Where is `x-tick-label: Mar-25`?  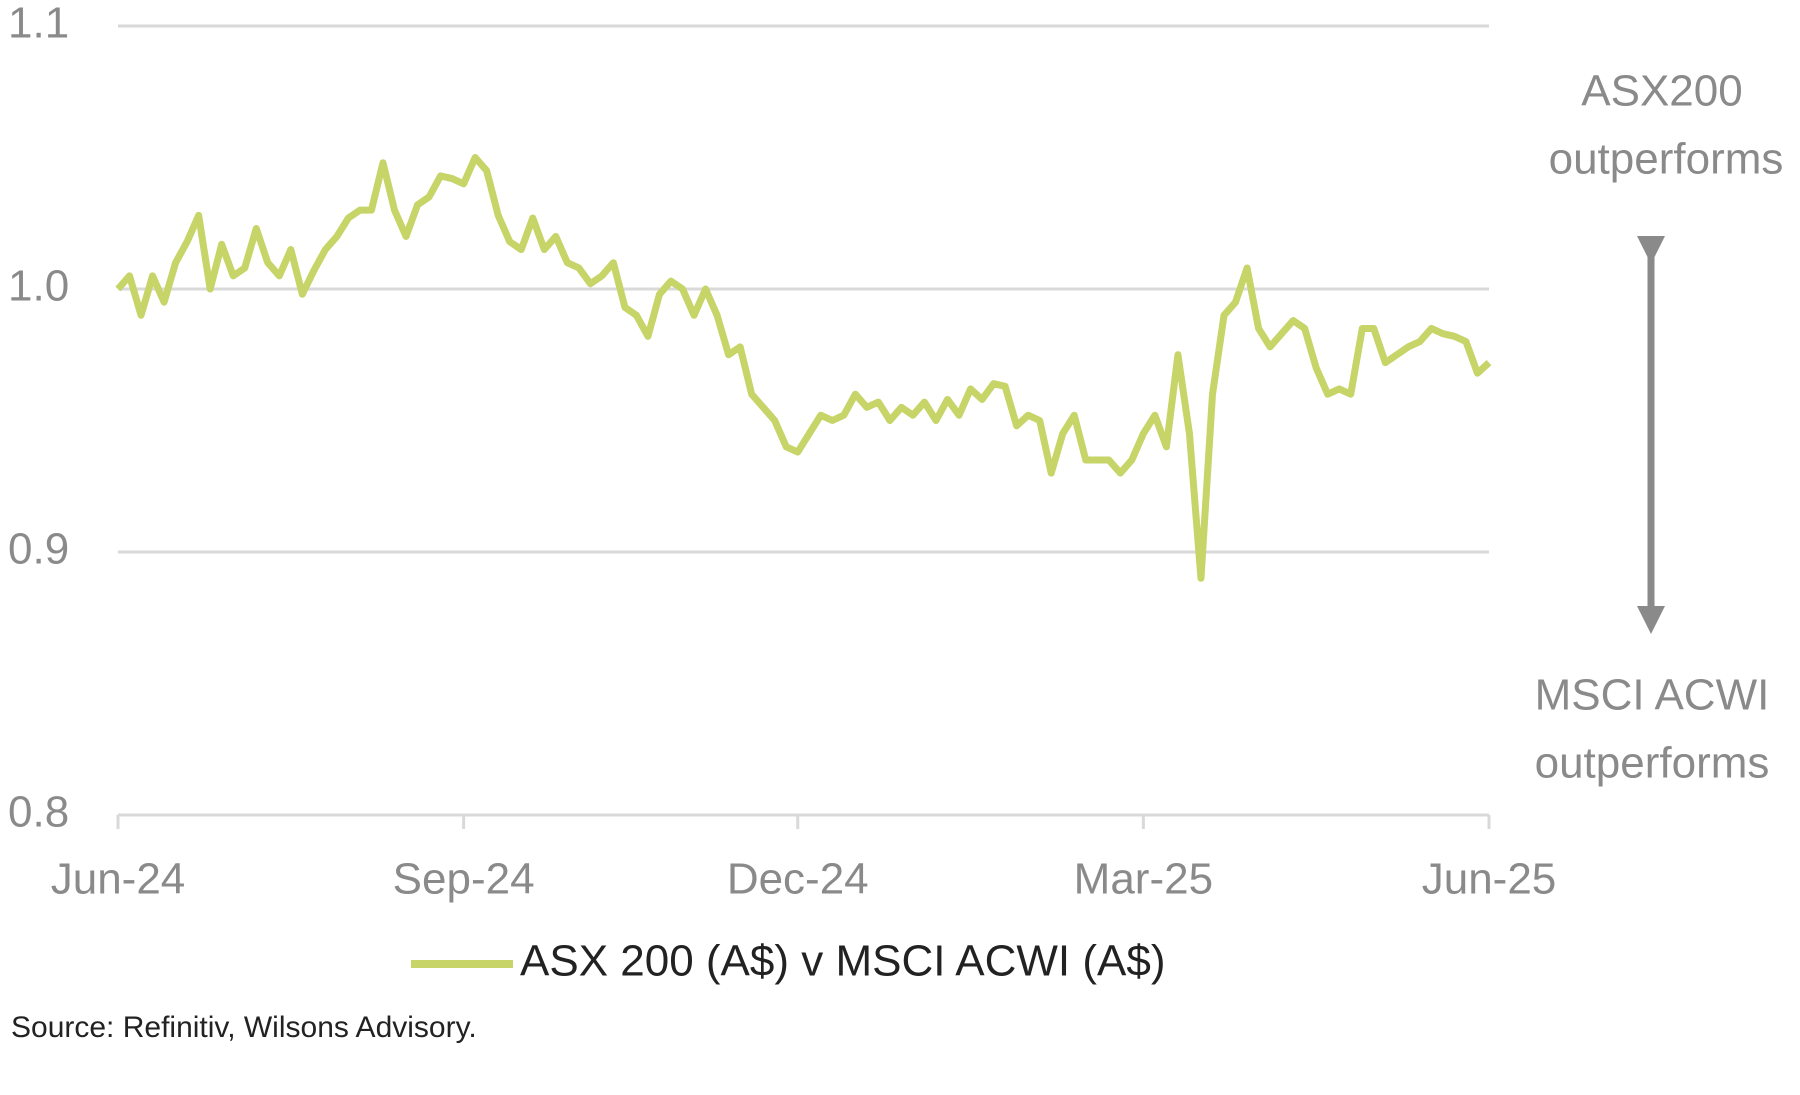
x-tick-label: Mar-25 is located at coordinates (1143, 879).